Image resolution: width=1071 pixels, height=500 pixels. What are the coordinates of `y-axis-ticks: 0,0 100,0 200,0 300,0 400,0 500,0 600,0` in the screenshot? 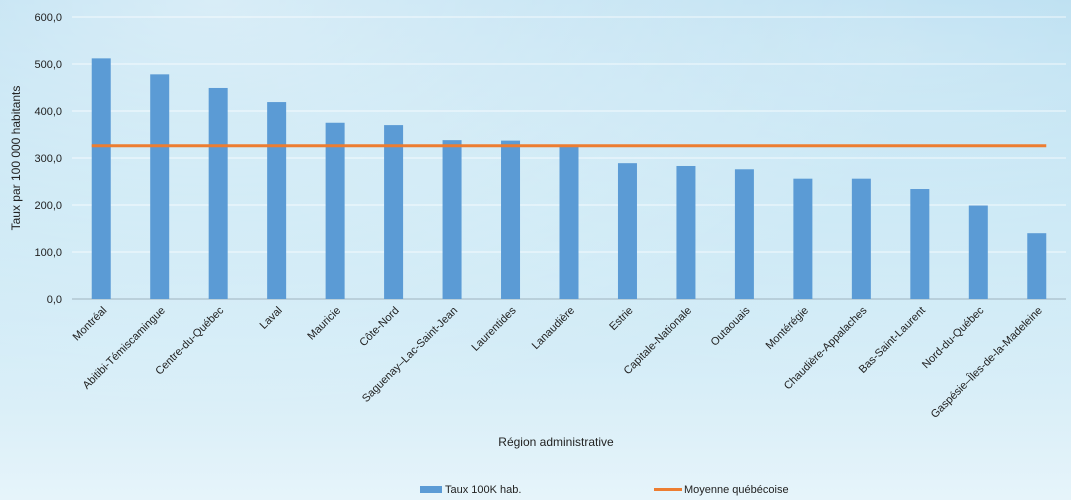 It's located at (48, 159).